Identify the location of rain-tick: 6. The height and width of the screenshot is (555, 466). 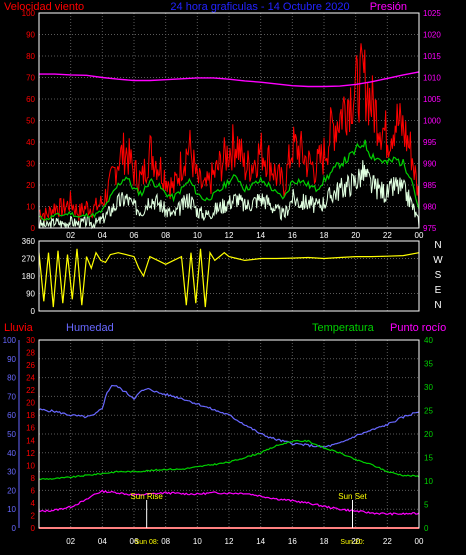
(33, 490).